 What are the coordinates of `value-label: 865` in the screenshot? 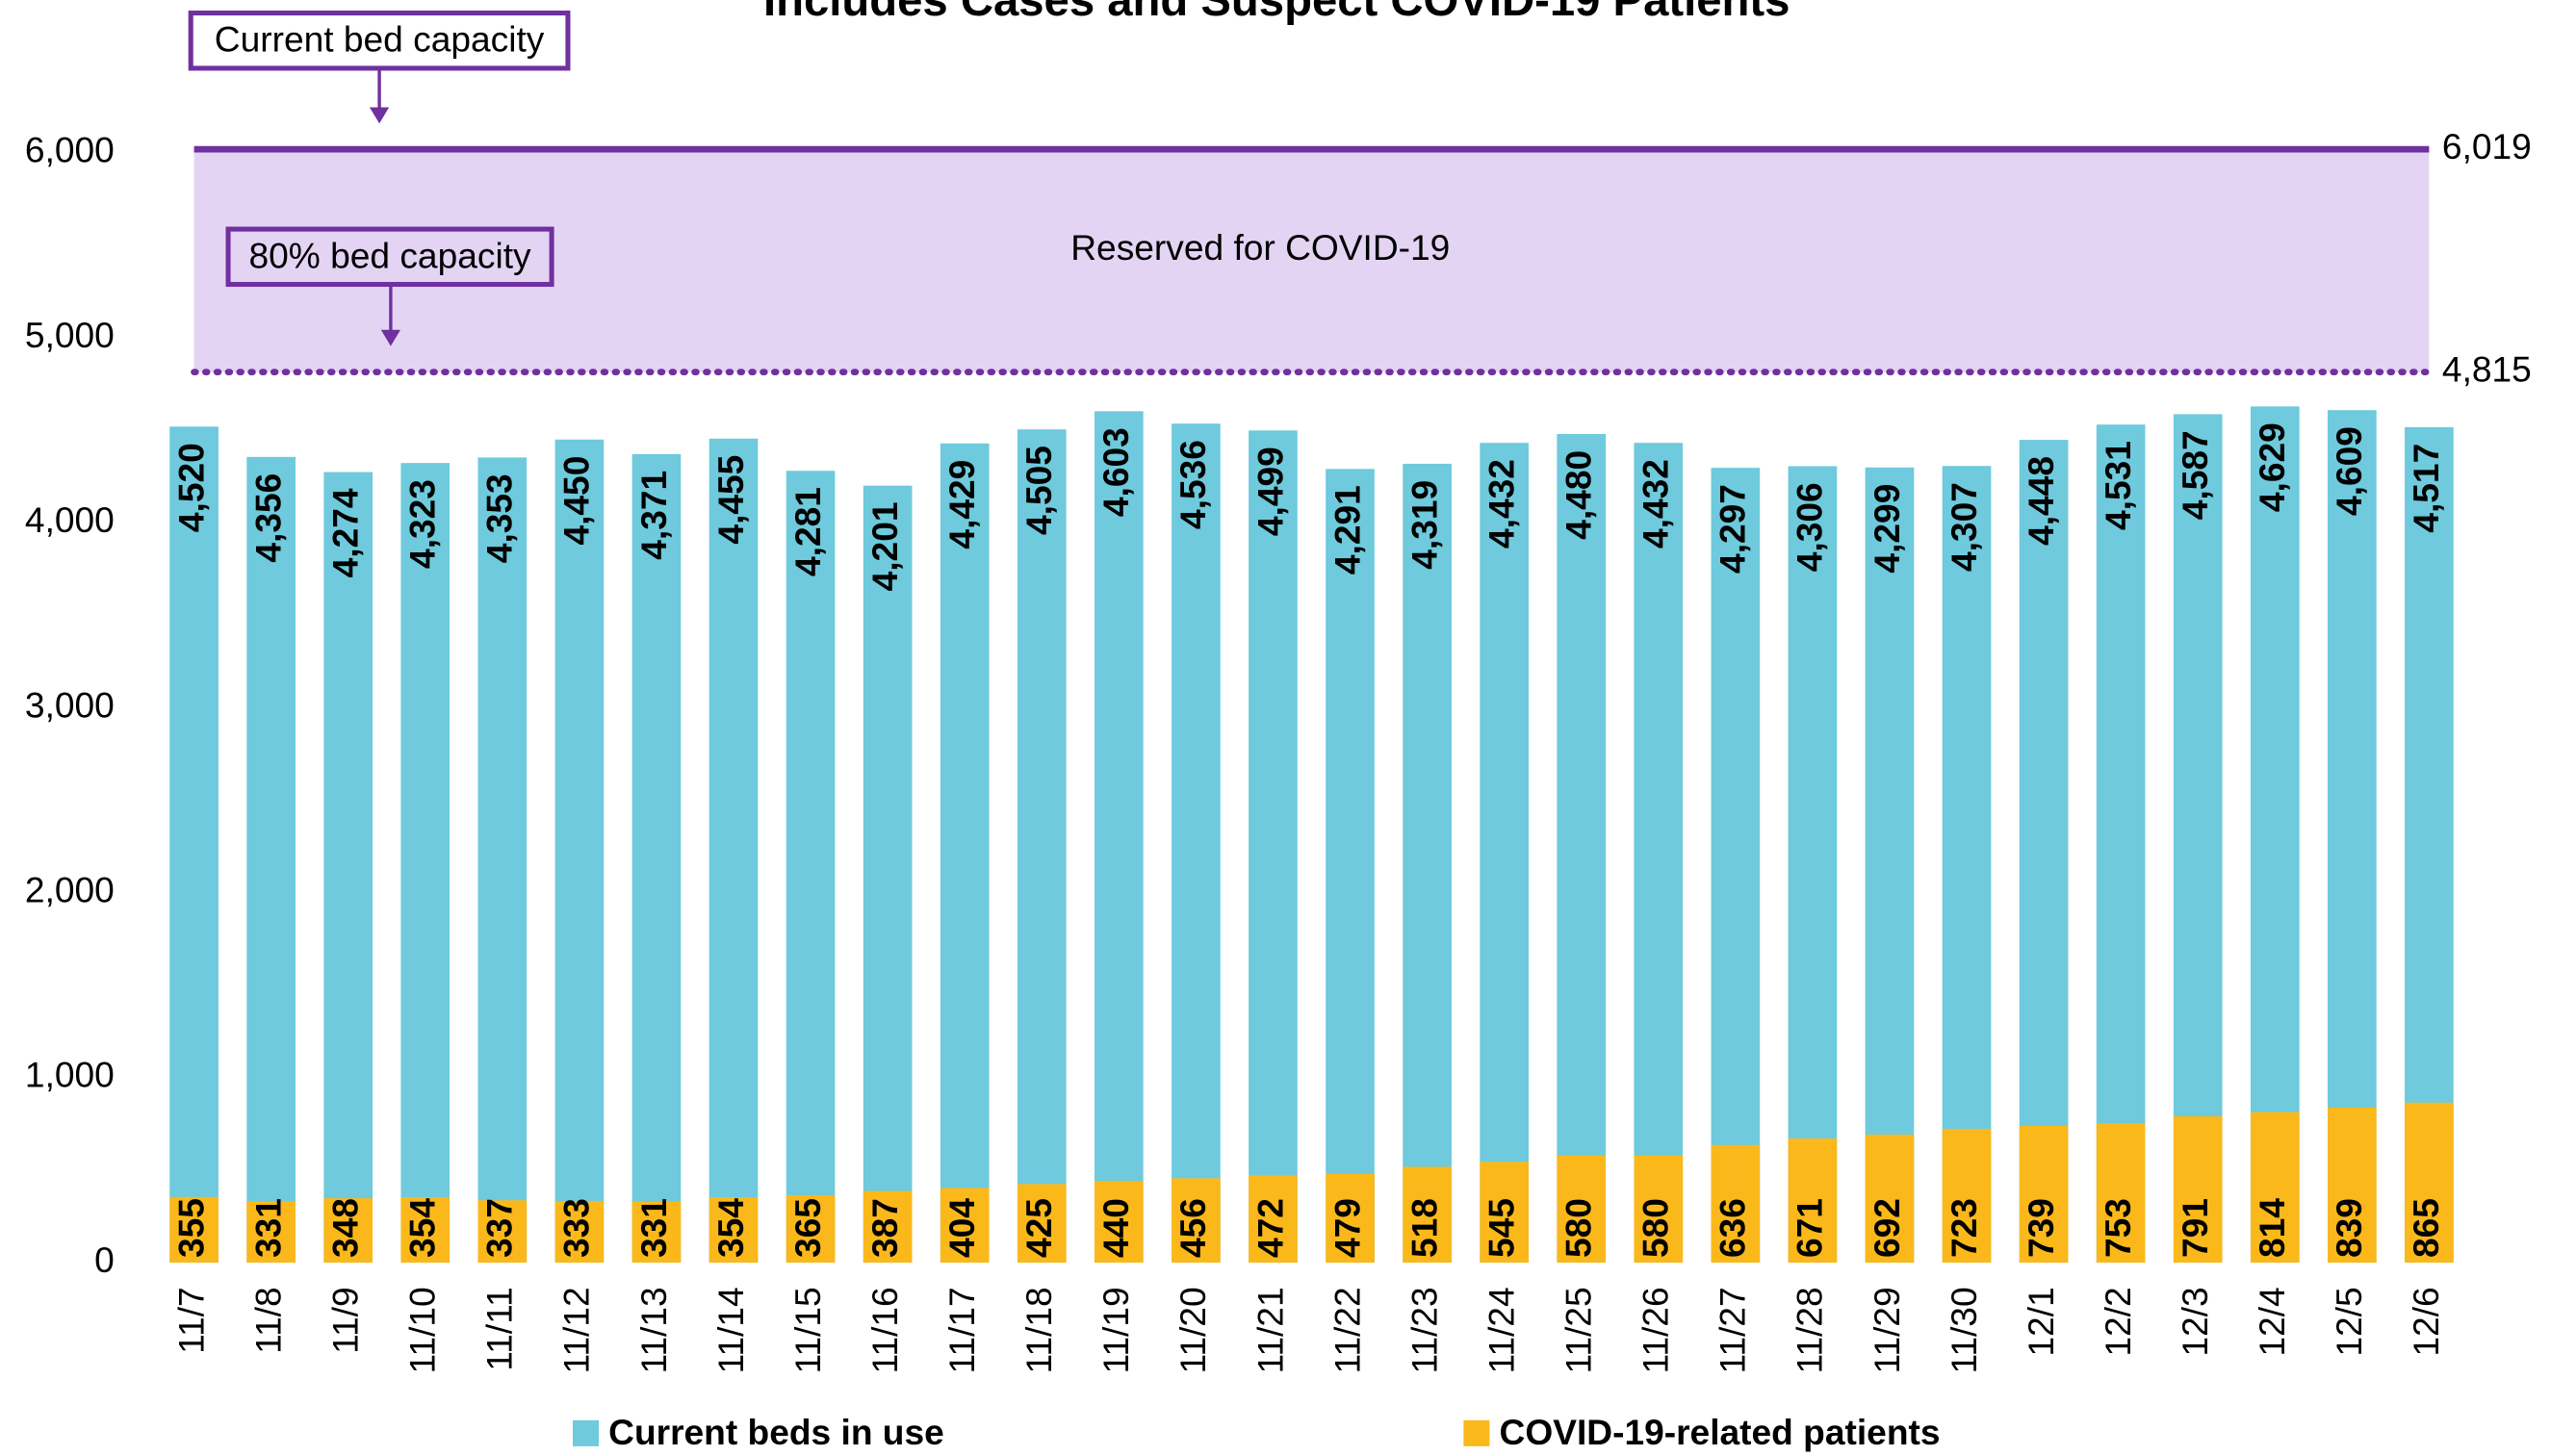 It's located at (2426, 1228).